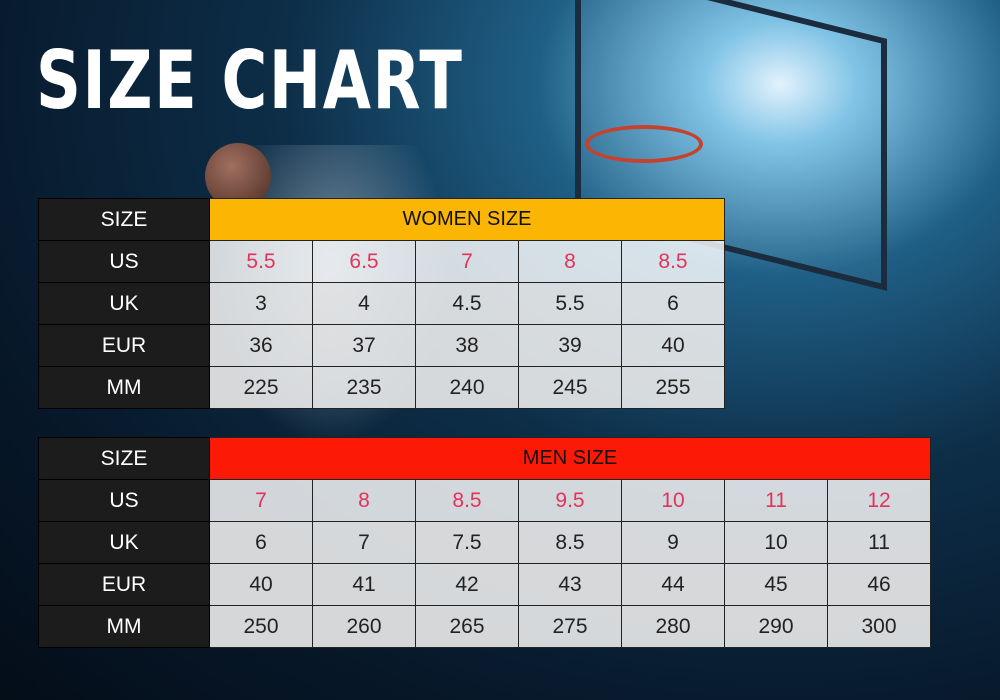 The image size is (1000, 700). I want to click on table-row: US 7 8 8.5 9.5 10 11 12, so click(484, 500).